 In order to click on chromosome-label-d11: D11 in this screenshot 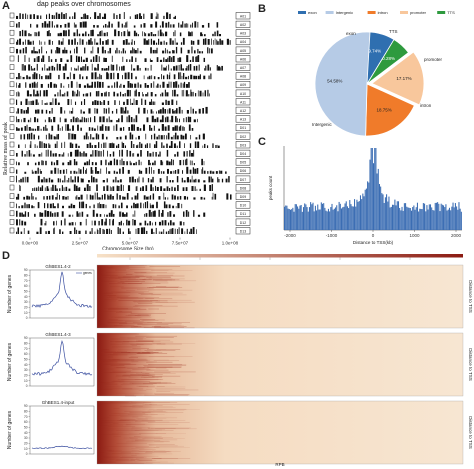, I will do `click(243, 214)`.